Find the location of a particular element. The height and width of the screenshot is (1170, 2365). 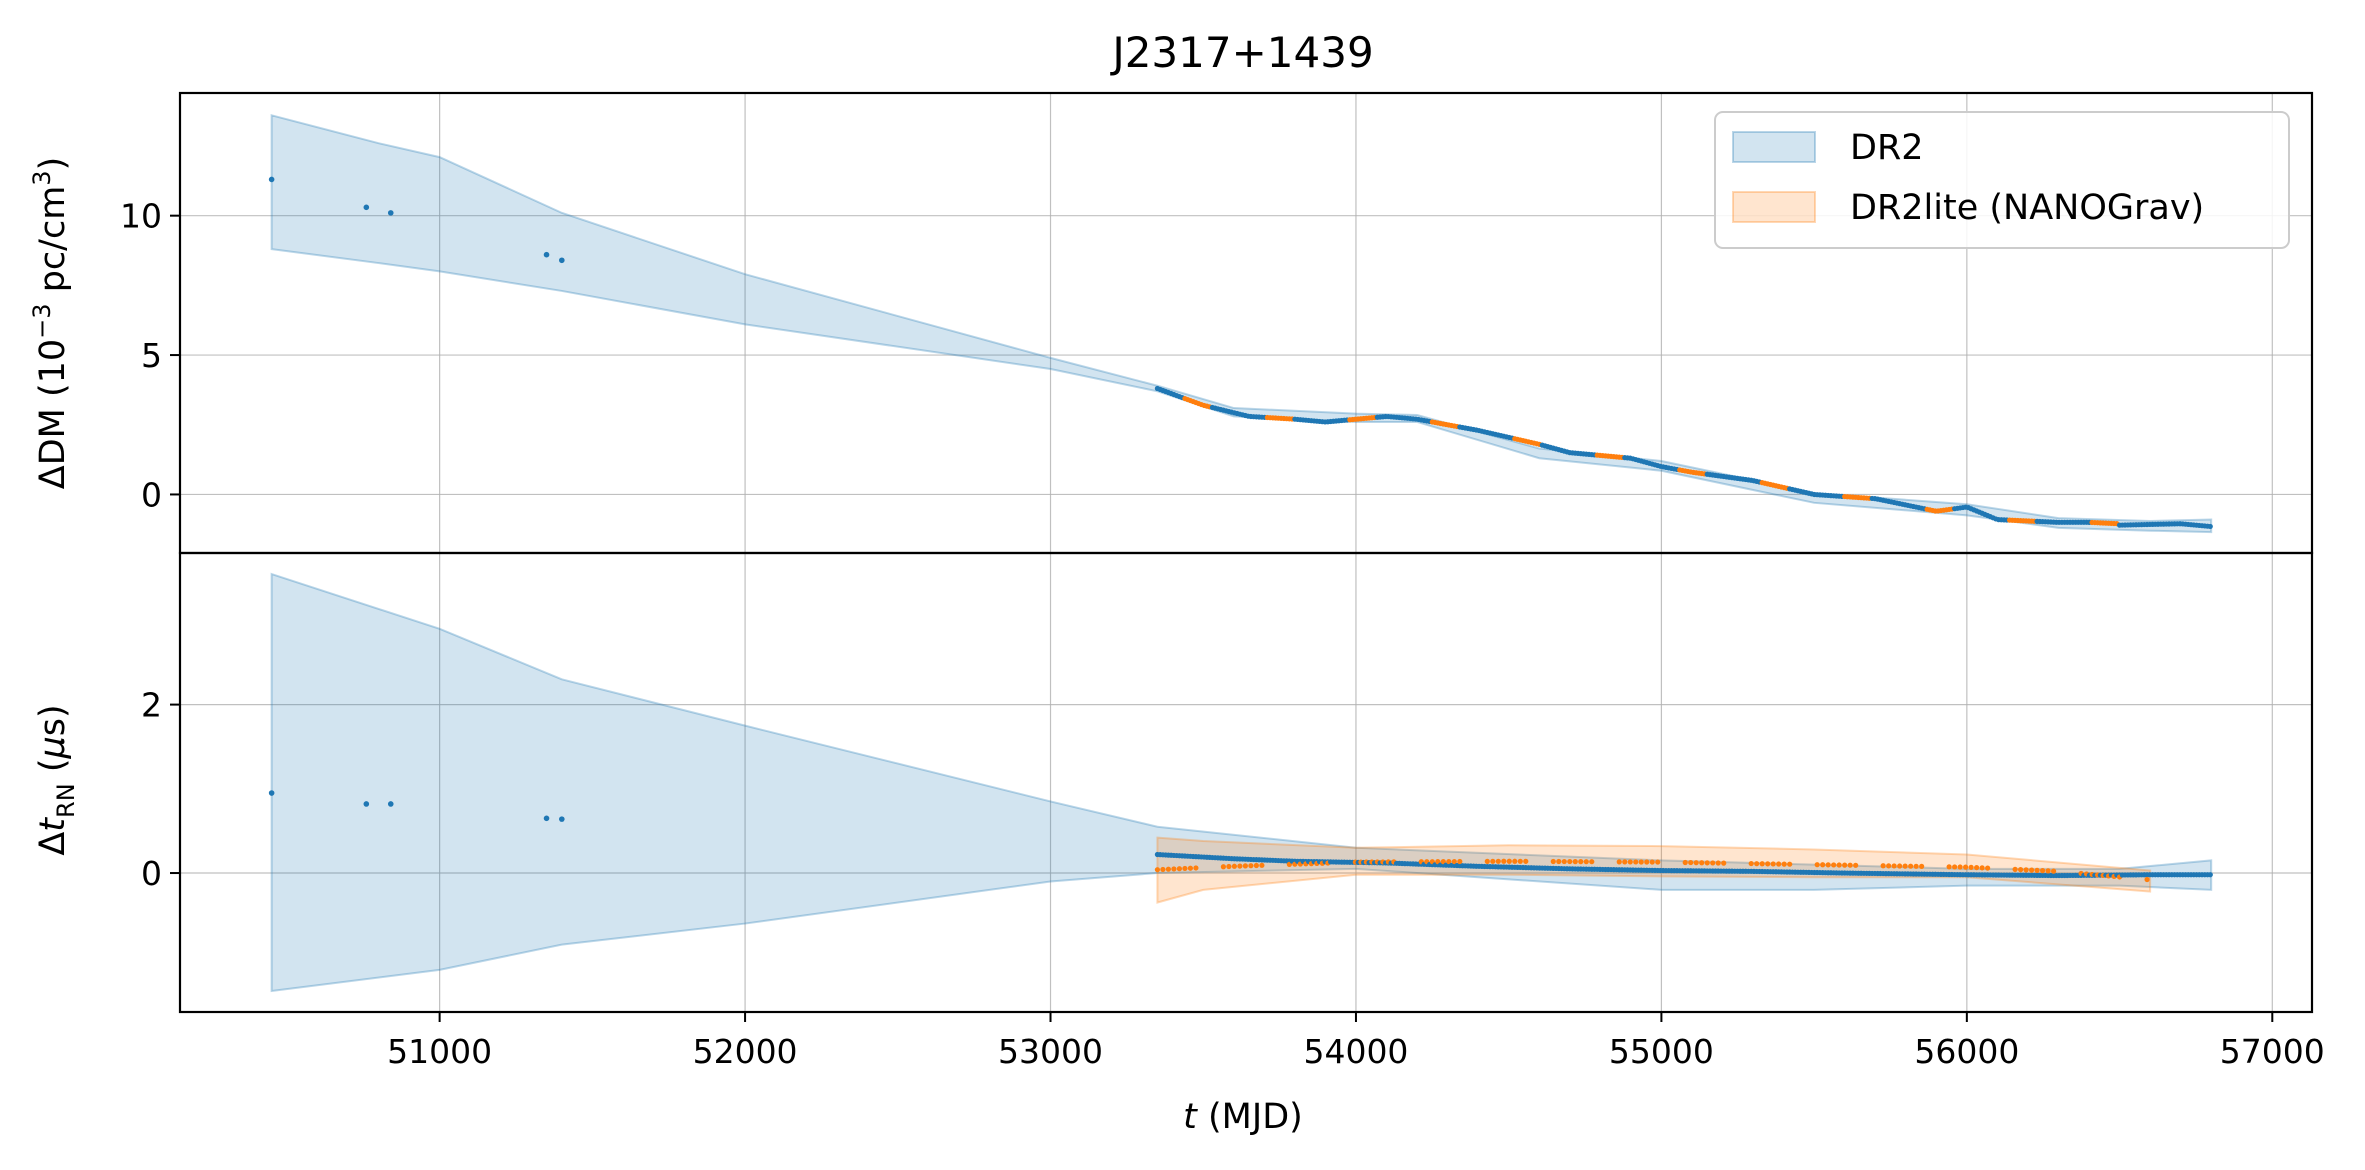

legend-swatch-dr2 is located at coordinates (1774, 147).